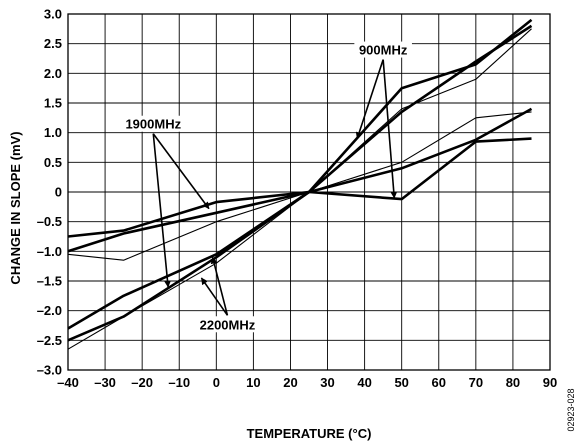 Image resolution: width=581 pixels, height=445 pixels. I want to click on y-tick-label: –1.0, so click(49, 251).